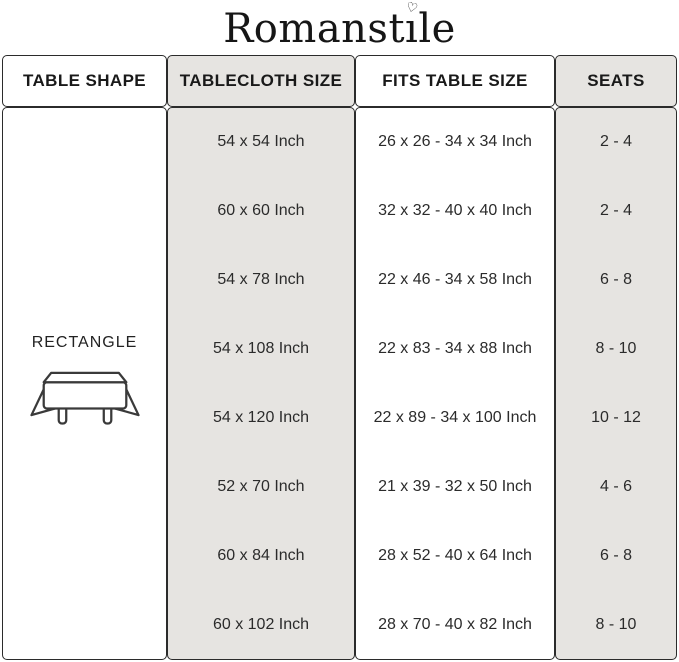 The height and width of the screenshot is (662, 679). What do you see at coordinates (455, 486) in the screenshot?
I see `fits-table-size-value: 21 x 39 - 32 x 50 Inch` at bounding box center [455, 486].